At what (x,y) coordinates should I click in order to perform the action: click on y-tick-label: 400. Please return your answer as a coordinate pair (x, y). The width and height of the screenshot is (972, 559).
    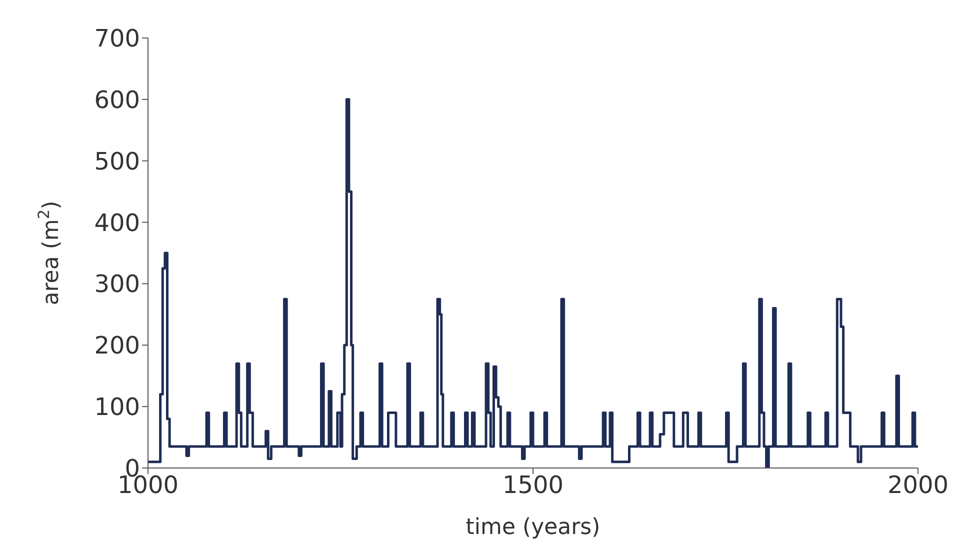
    Looking at the image, I should click on (117, 222).